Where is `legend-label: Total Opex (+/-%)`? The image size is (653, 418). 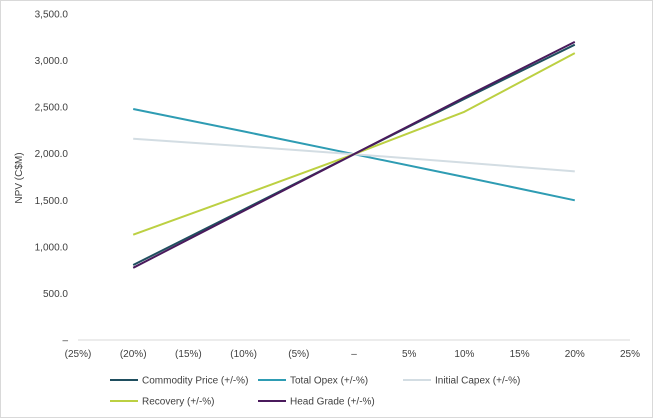
legend-label: Total Opex (+/-%) is located at coordinates (329, 381).